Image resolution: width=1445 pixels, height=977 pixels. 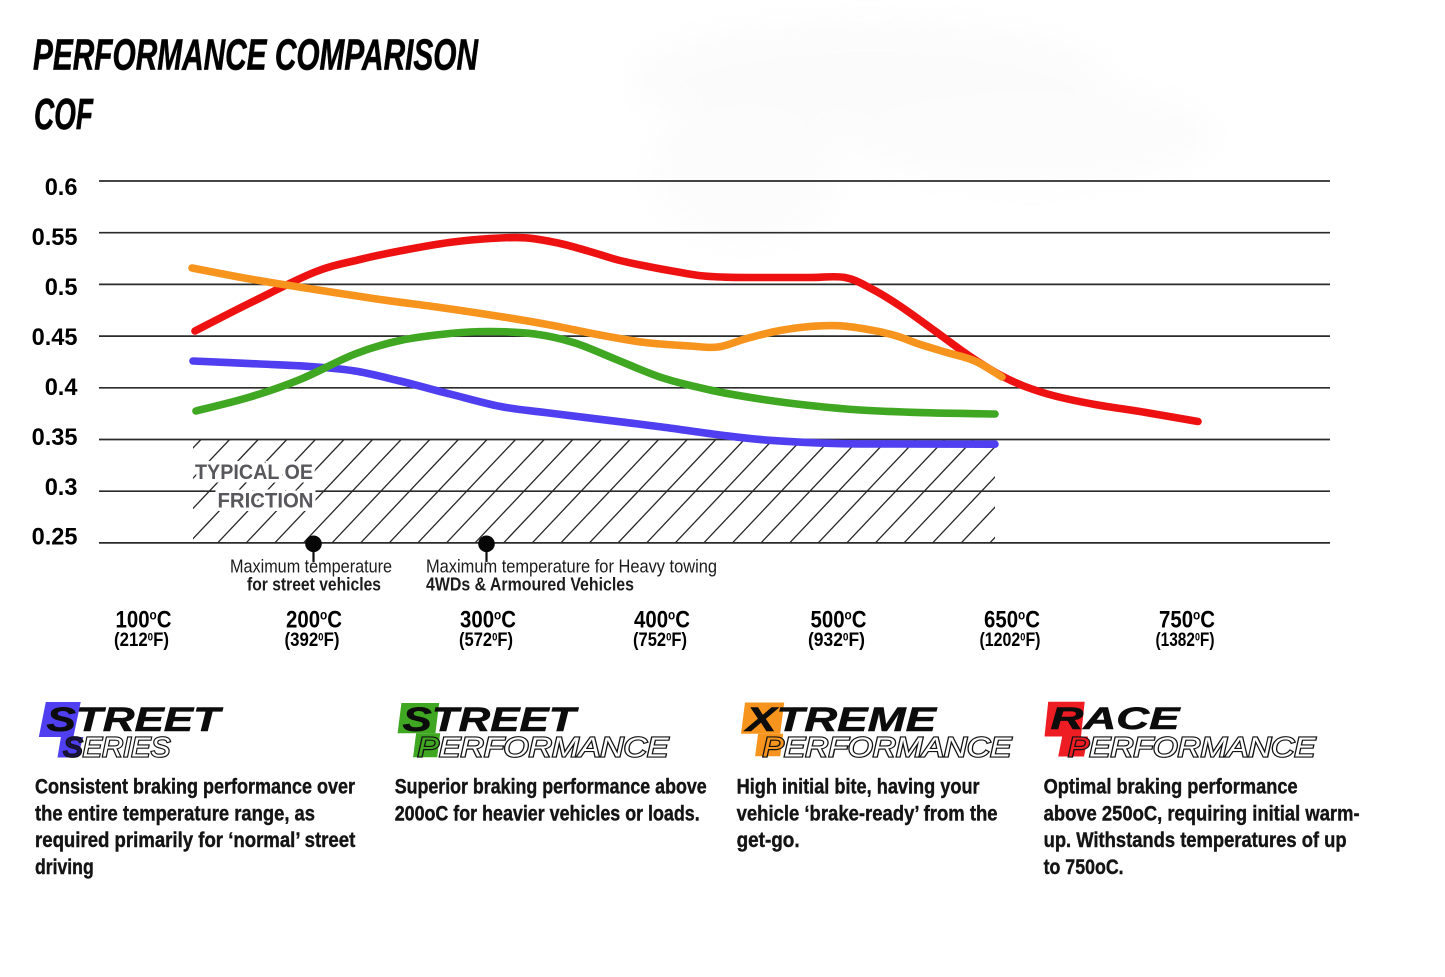 What do you see at coordinates (175, 813) in the screenshot?
I see `svg-text:the entire temperature range,: the entire temperature range, as` at bounding box center [175, 813].